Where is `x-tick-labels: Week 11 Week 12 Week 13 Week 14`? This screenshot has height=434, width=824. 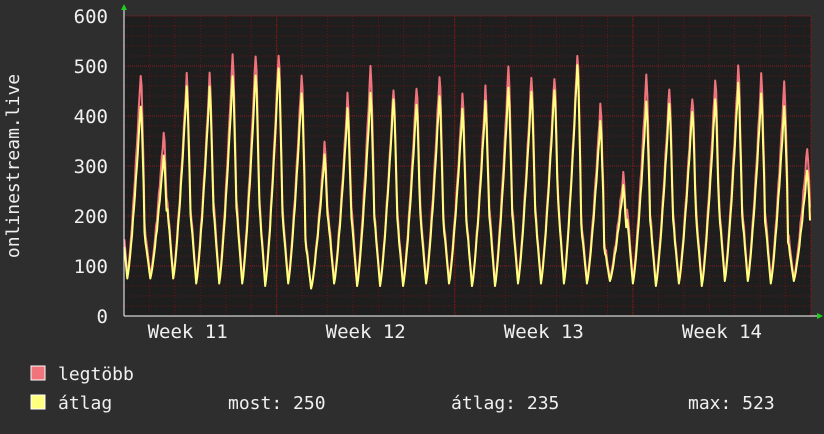
x-tick-labels: Week 11 Week 12 Week 13 Week 14 is located at coordinates (455, 332).